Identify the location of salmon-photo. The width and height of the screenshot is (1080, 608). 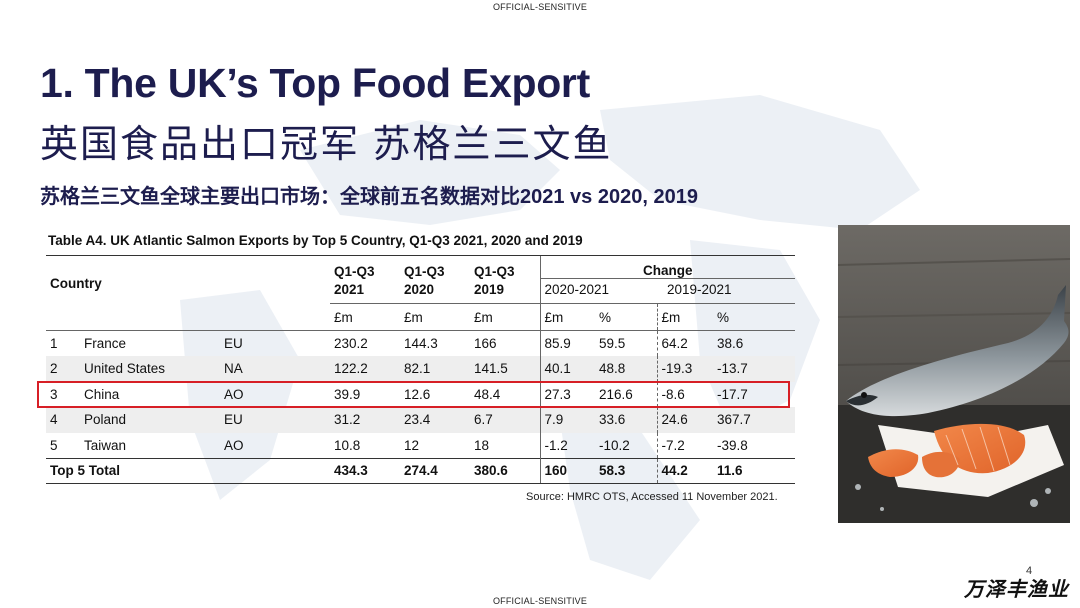
(954, 374).